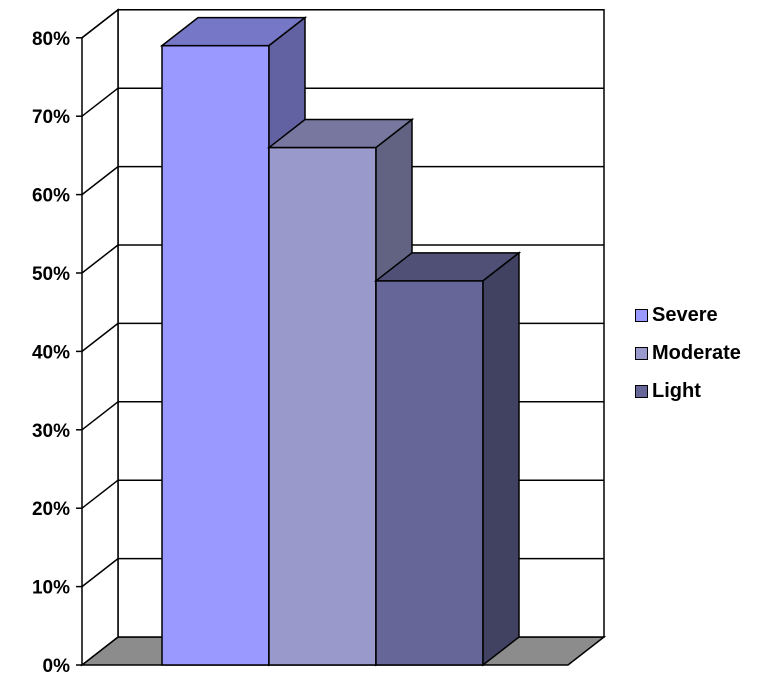 This screenshot has height=677, width=761. What do you see at coordinates (641, 315) in the screenshot?
I see `legend-swatch-severe` at bounding box center [641, 315].